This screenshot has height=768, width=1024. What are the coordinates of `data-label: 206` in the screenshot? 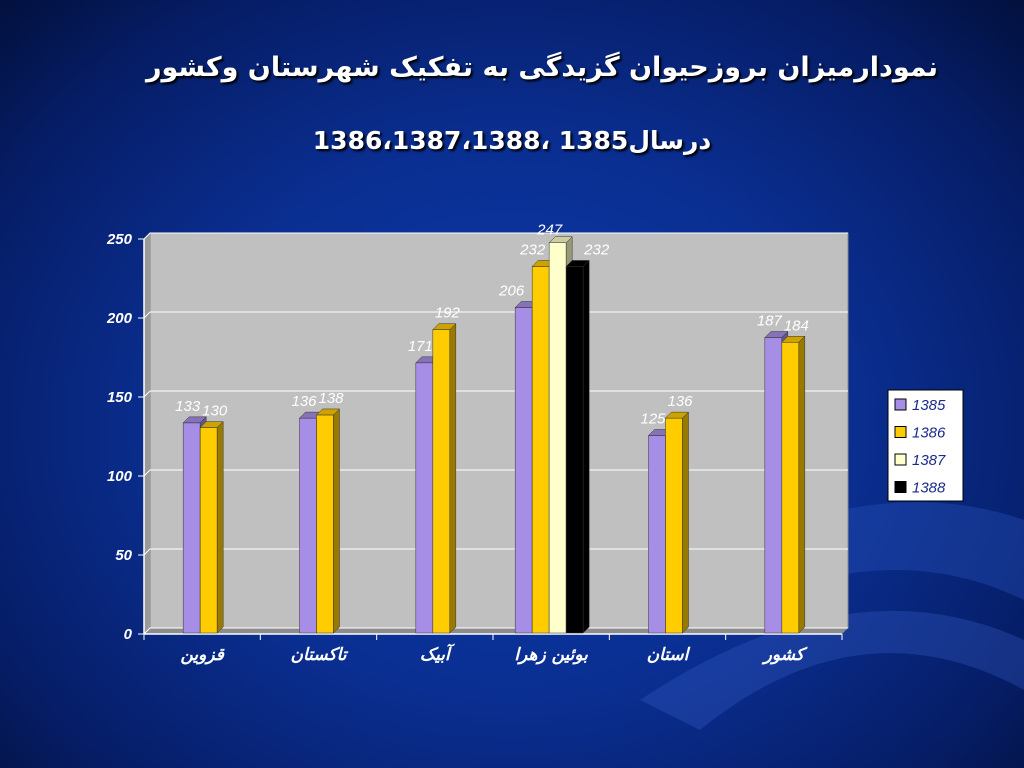 It's located at (511, 291).